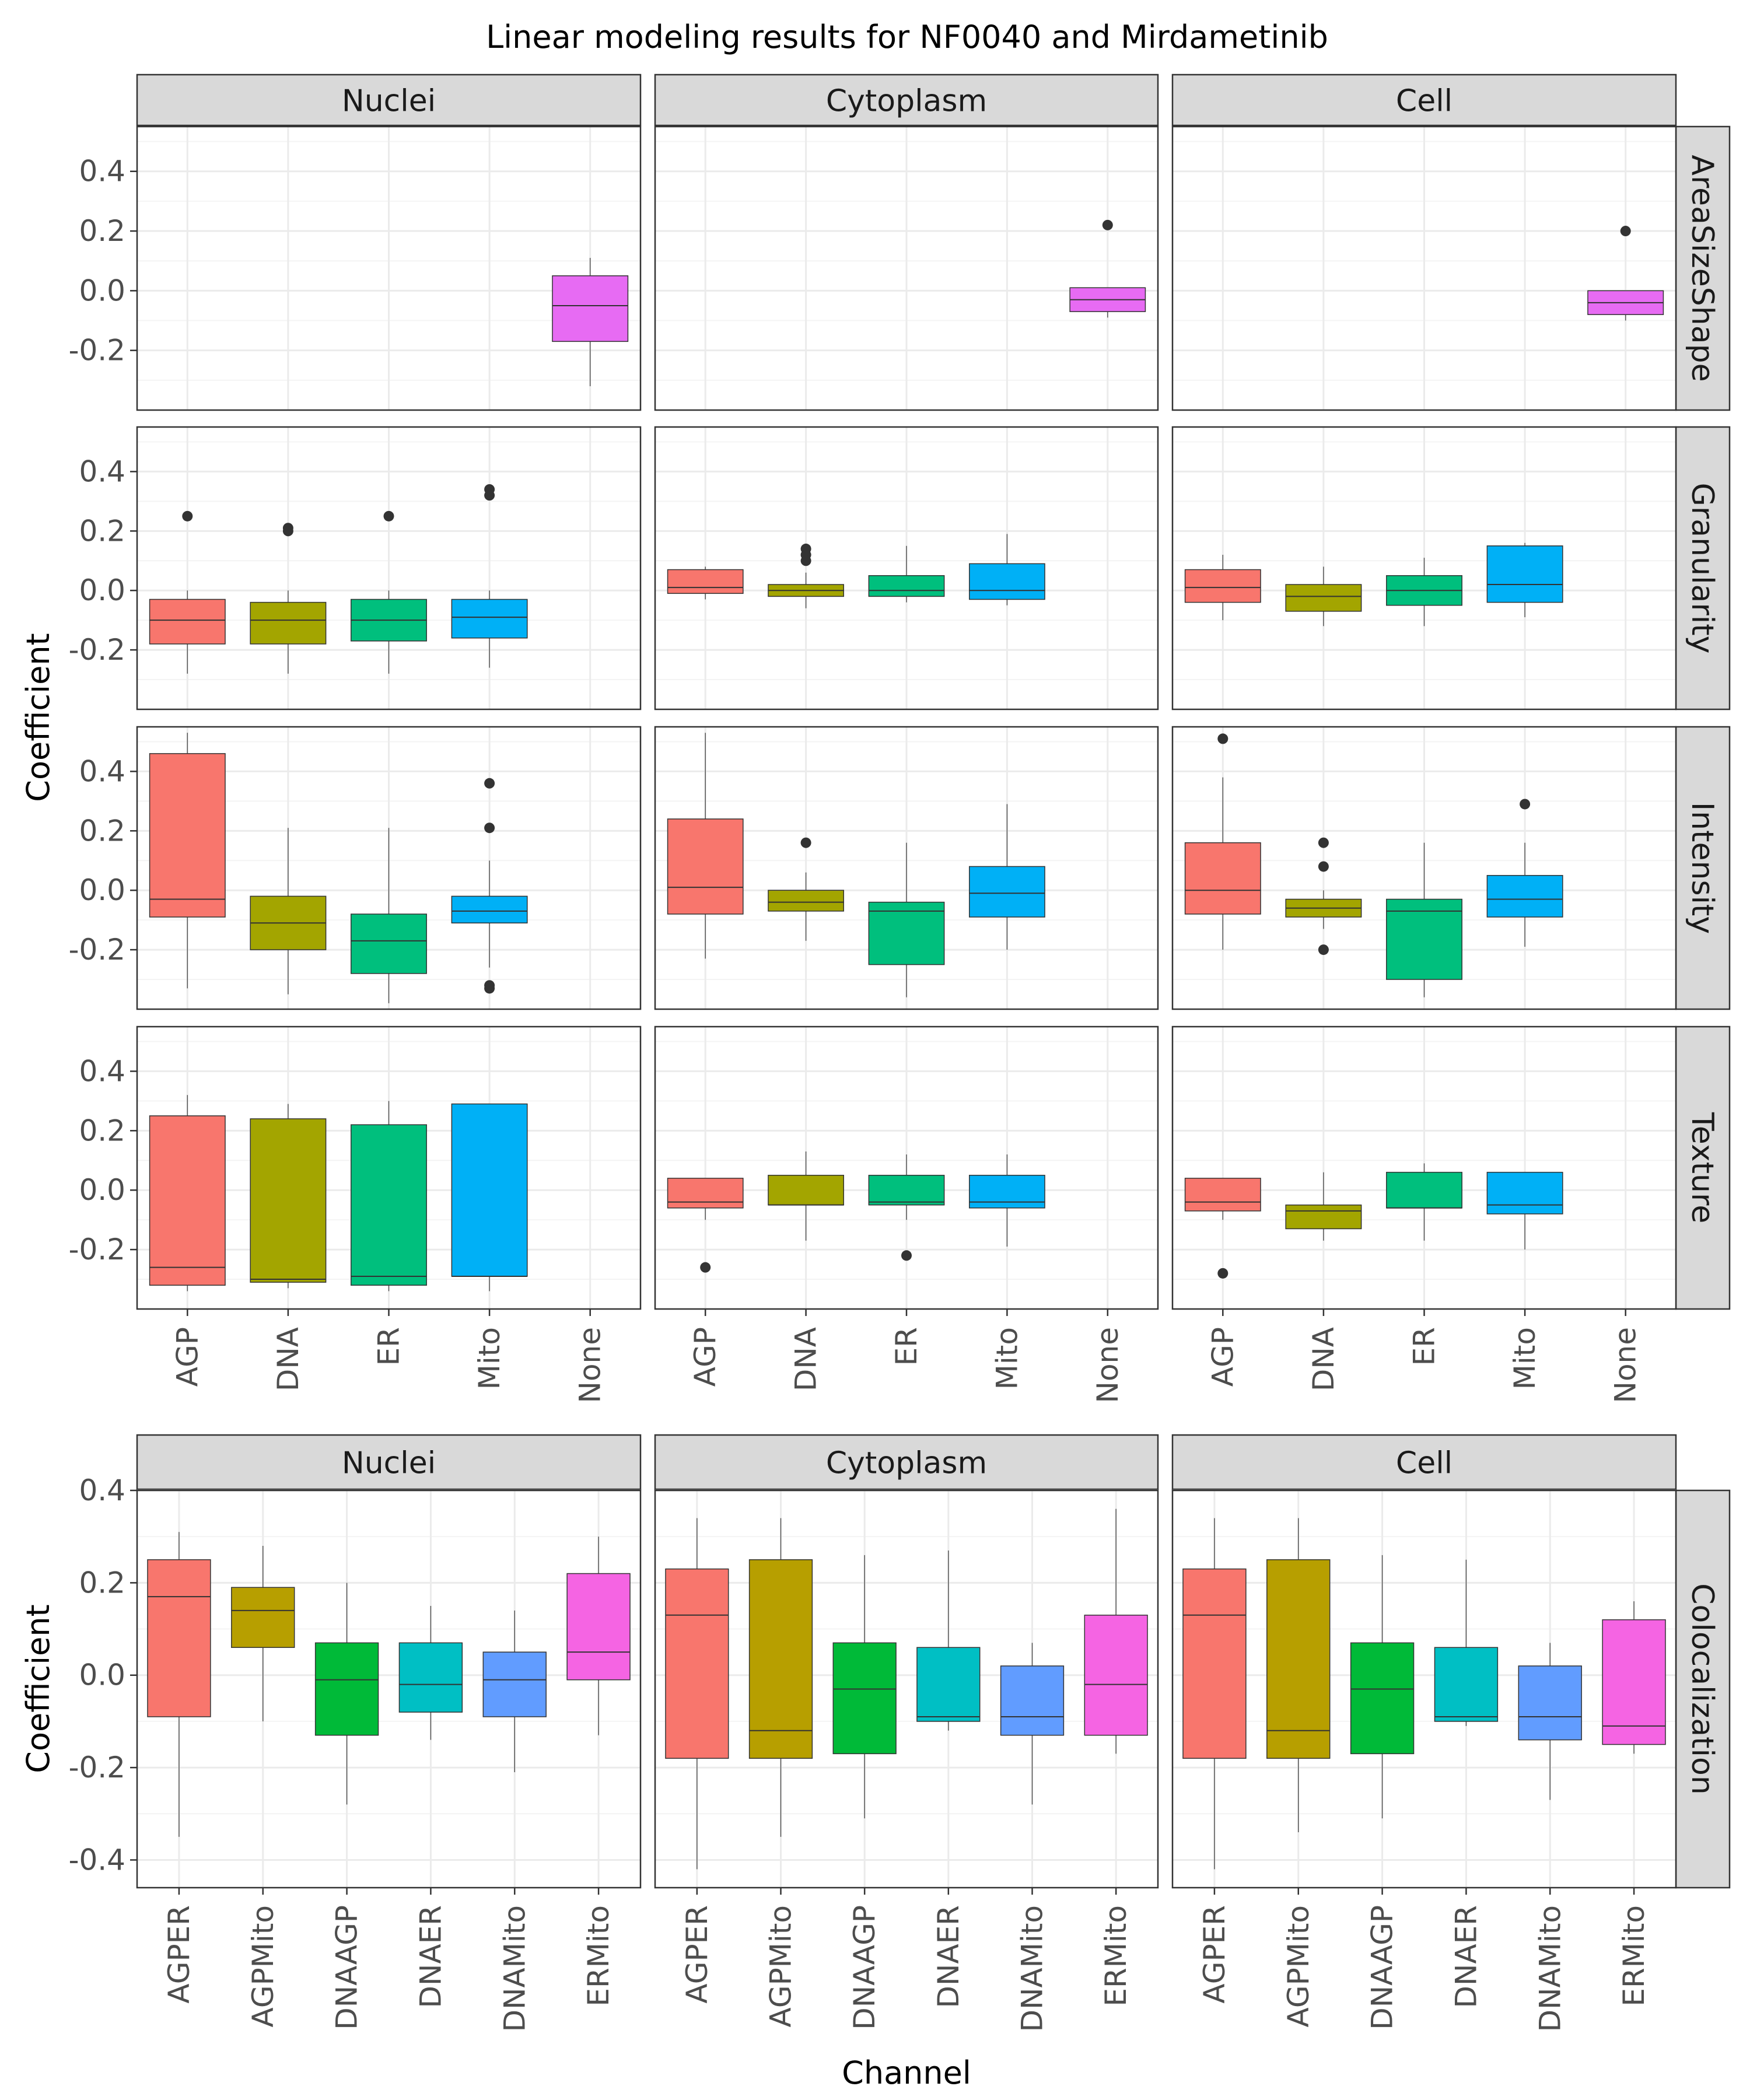 The width and height of the screenshot is (1750, 2100). Describe the element at coordinates (514, 1968) in the screenshot. I see `x-tick-label: DNAMito` at that location.